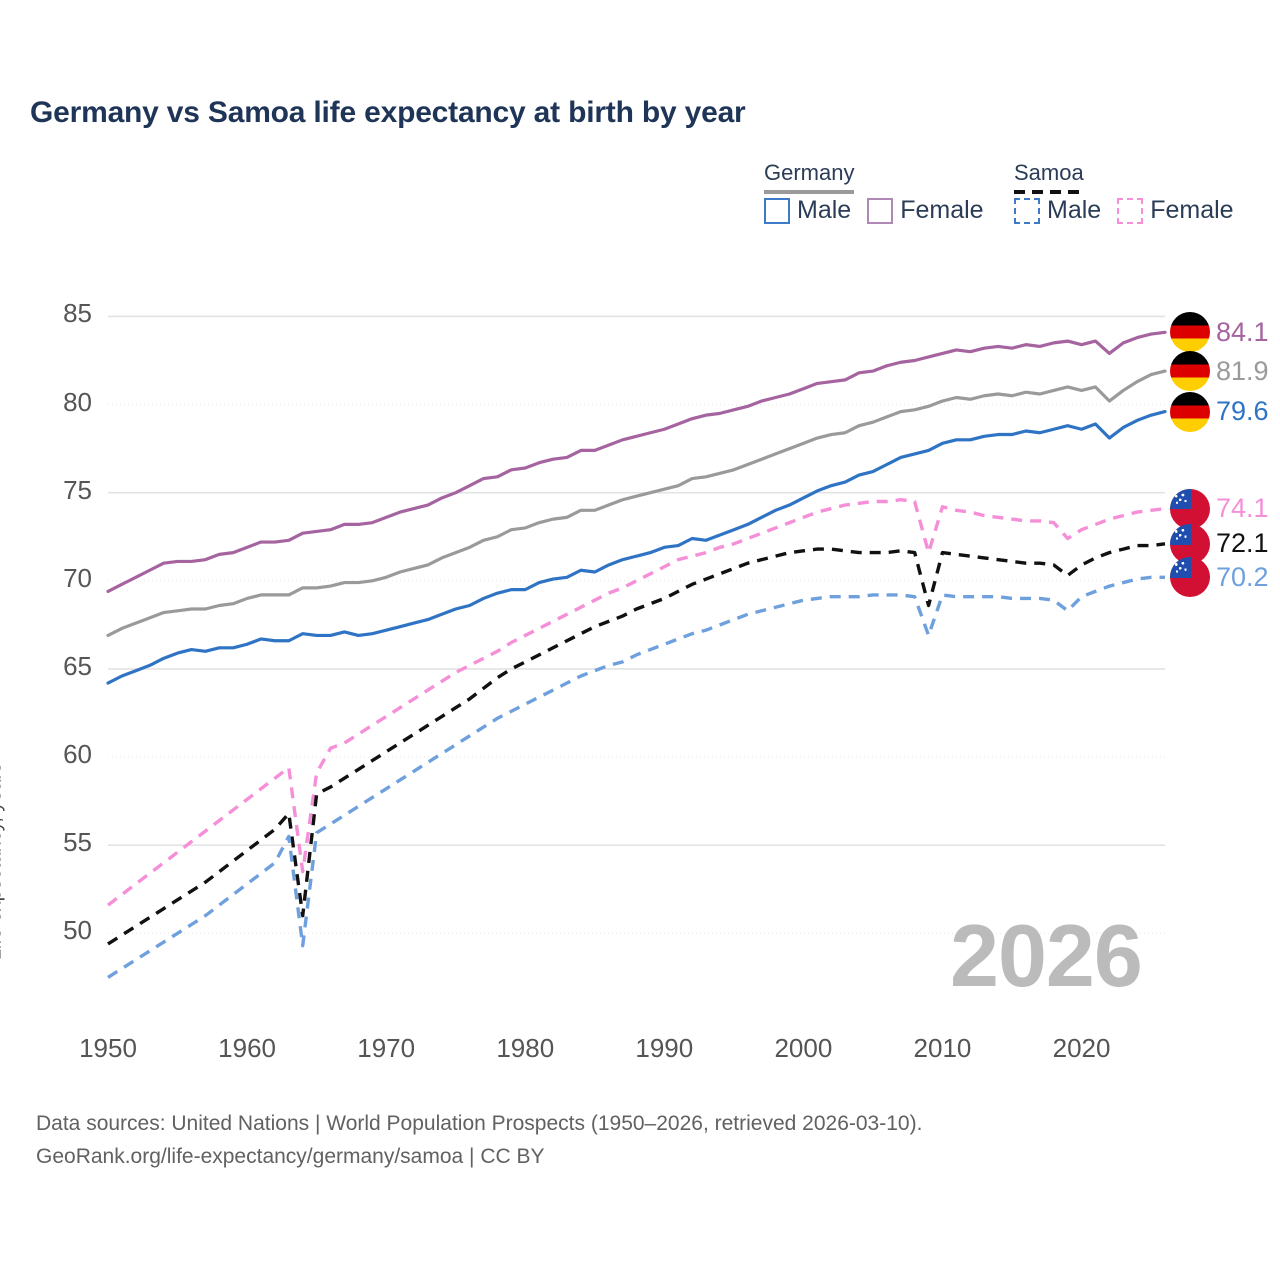 This screenshot has width=1280, height=1280. I want to click on legend-item-samoa-female: Female, so click(1175, 210).